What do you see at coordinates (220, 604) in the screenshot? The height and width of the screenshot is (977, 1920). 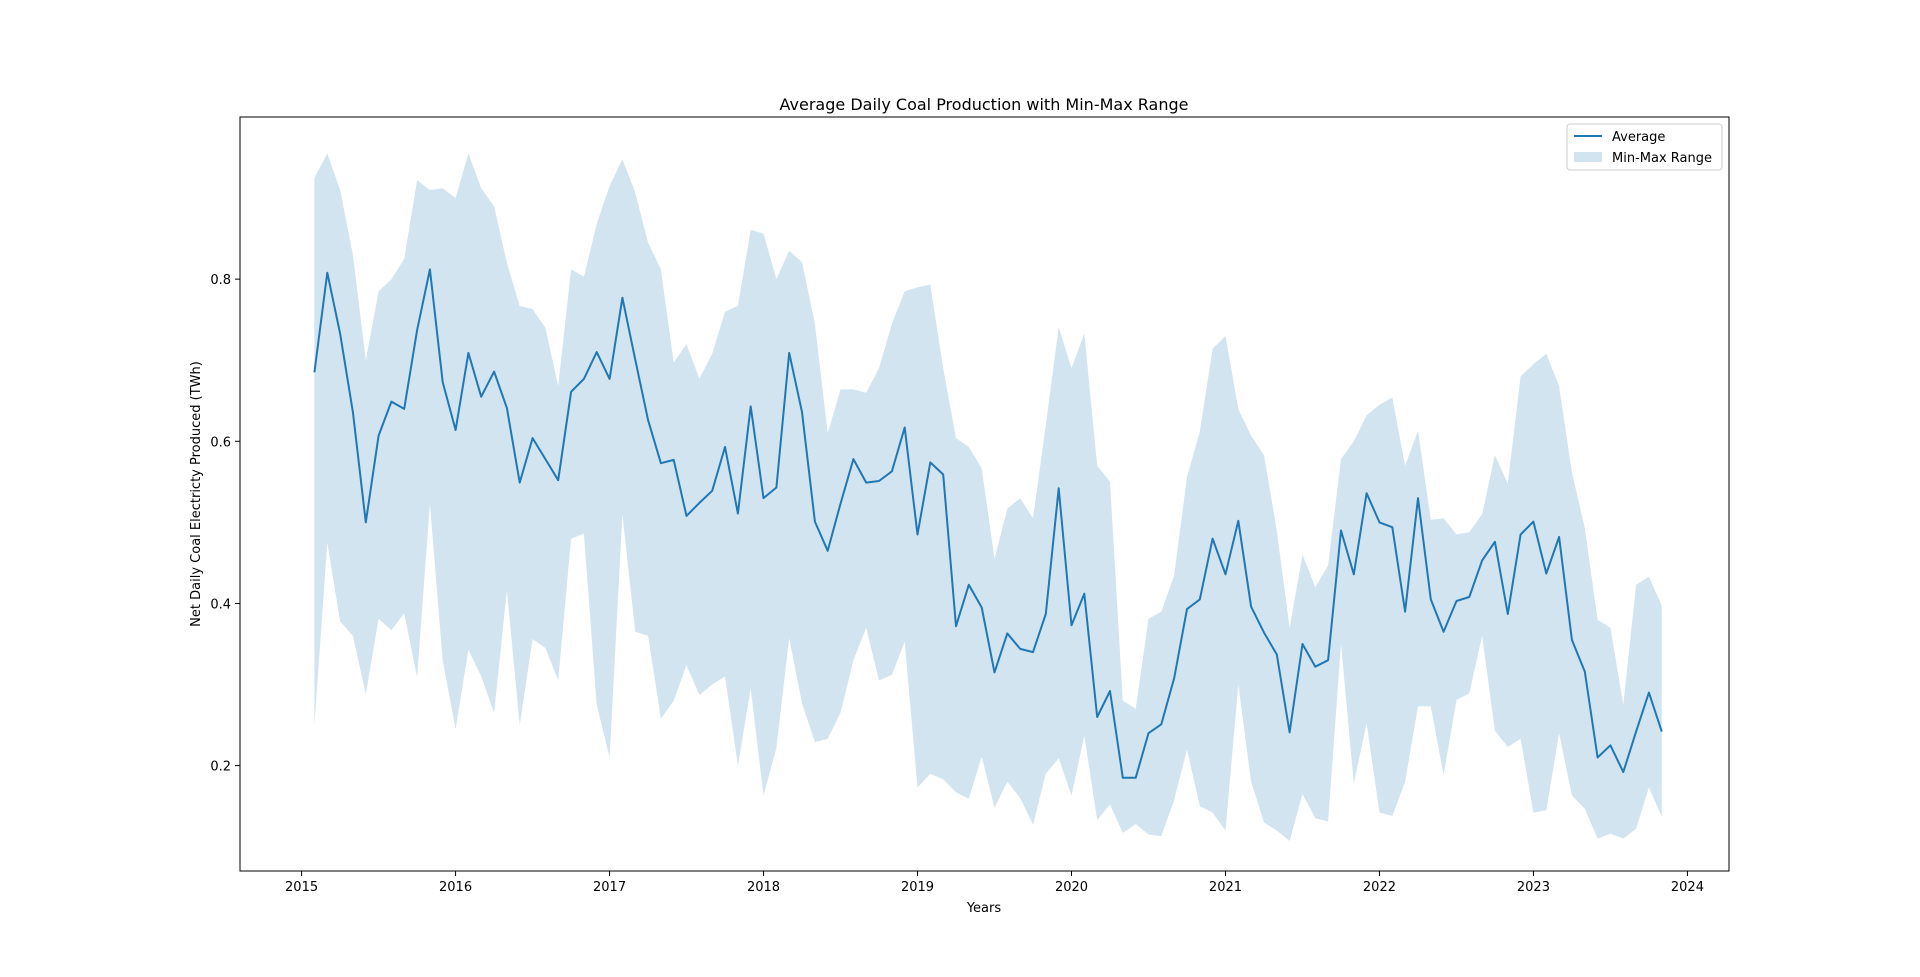 I see `y-tick-label: 0.4` at bounding box center [220, 604].